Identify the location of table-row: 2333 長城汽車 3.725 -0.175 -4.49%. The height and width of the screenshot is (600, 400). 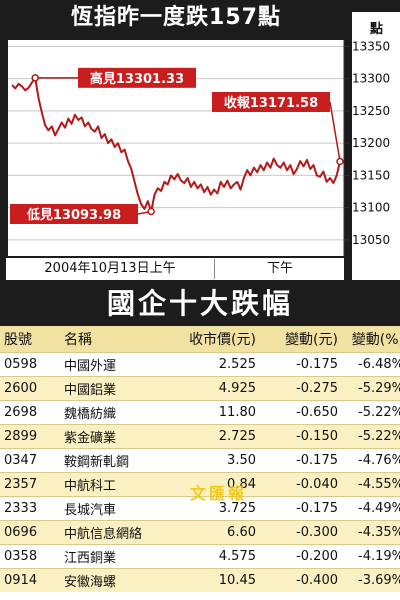
(200, 508).